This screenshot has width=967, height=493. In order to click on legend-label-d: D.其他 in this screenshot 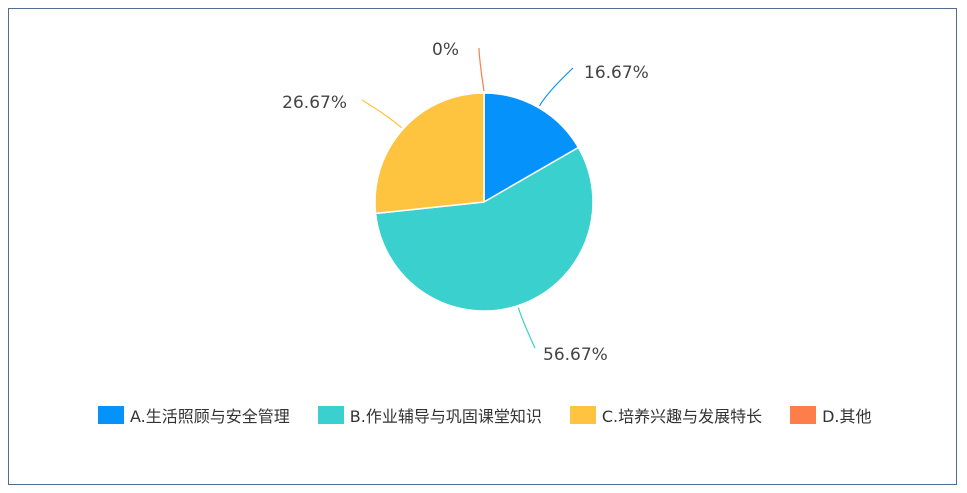, I will do `click(847, 416)`.